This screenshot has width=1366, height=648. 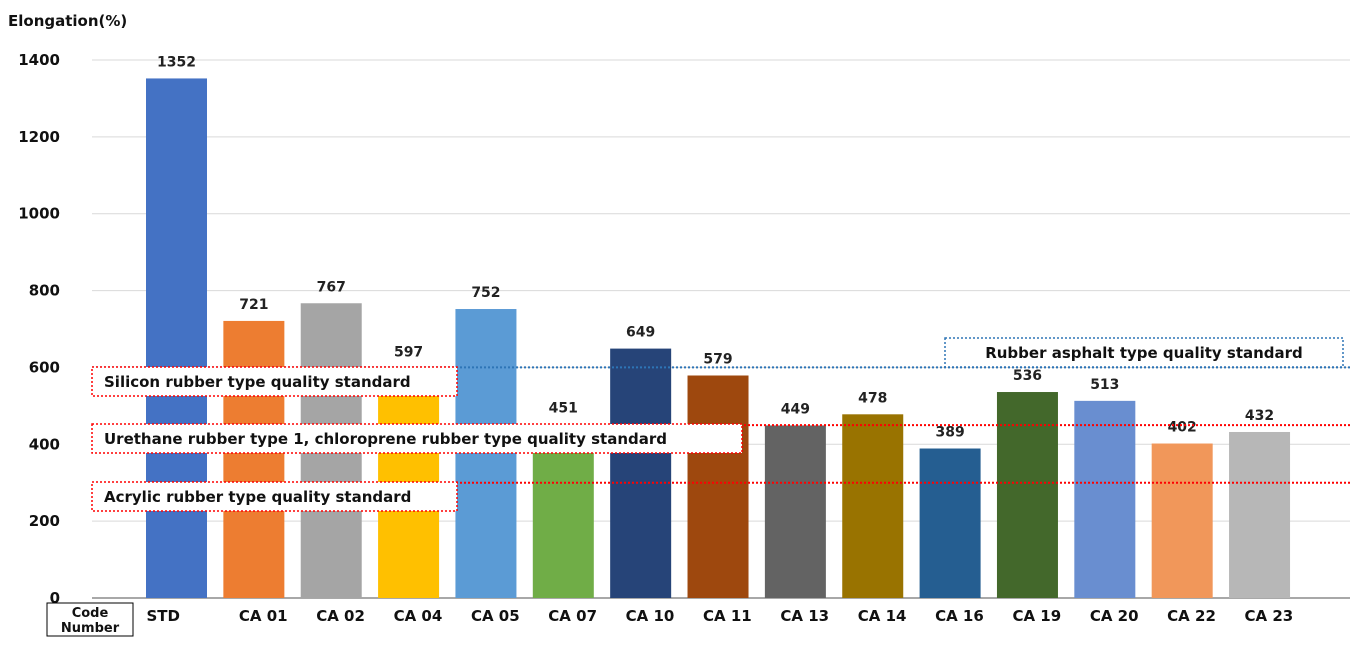 I want to click on category-label: CA 20, so click(x=1114, y=616).